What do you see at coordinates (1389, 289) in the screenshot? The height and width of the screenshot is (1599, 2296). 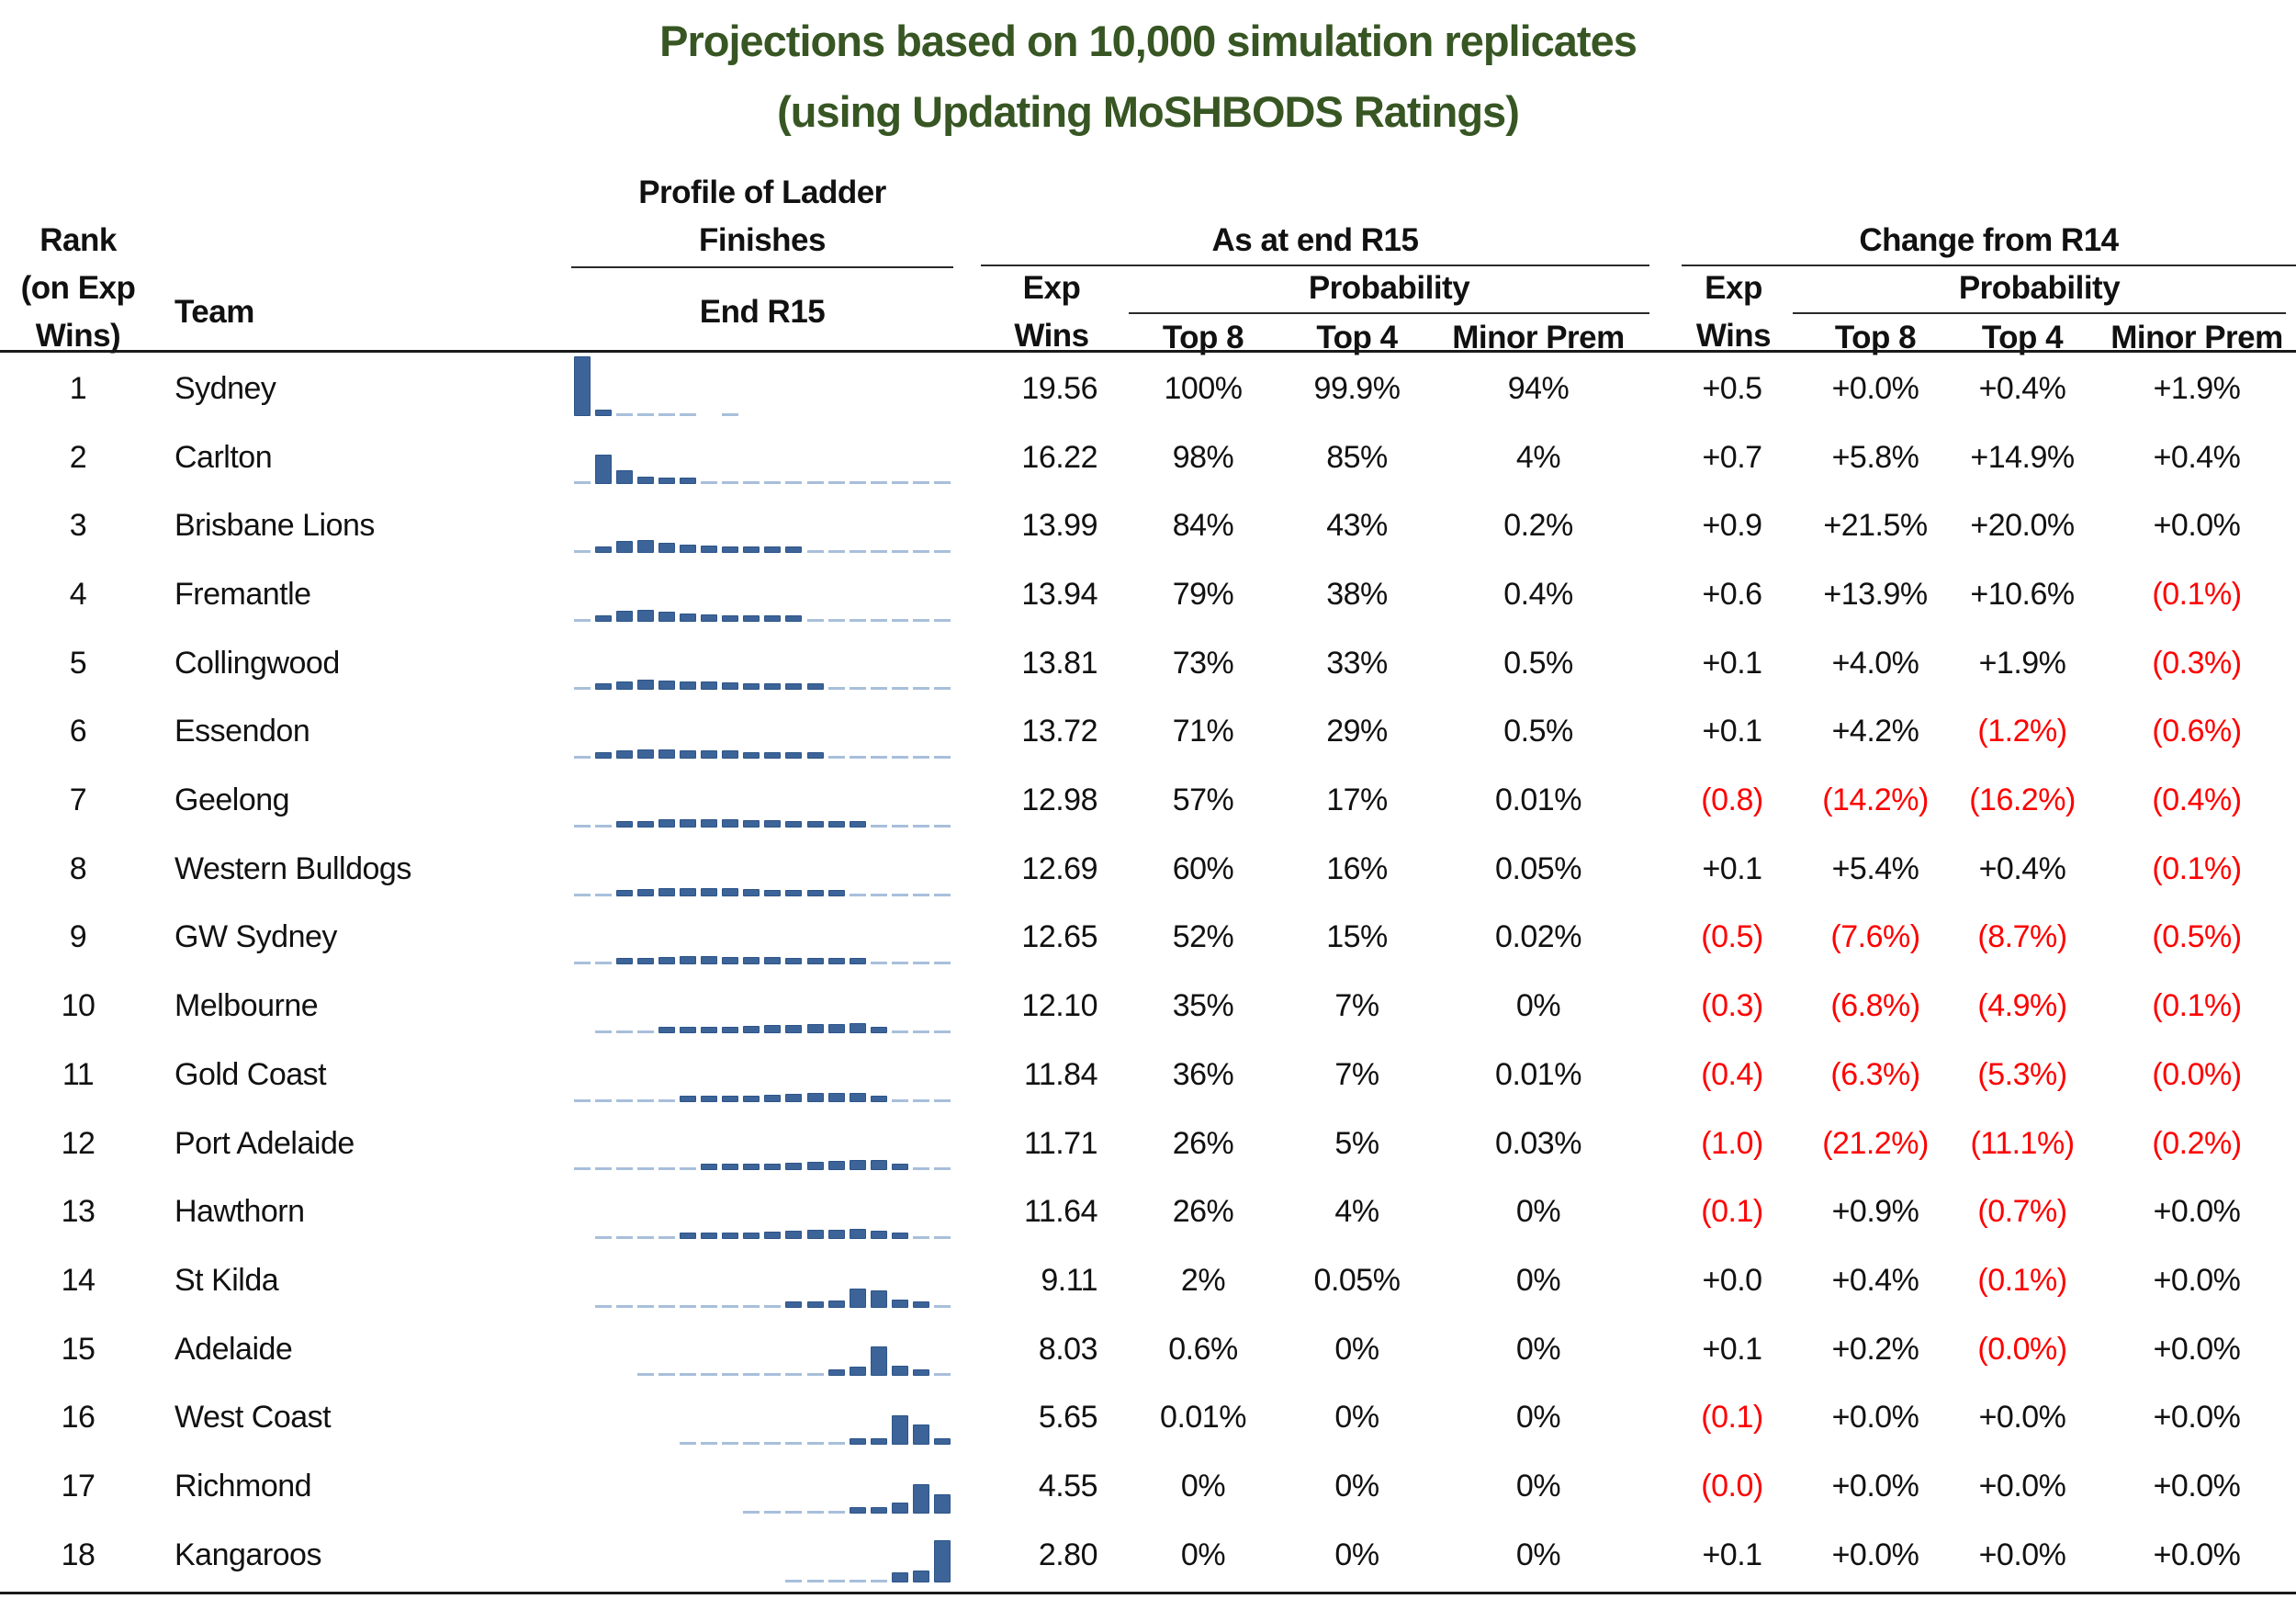 I see `group-header-probability-asat: Probability` at bounding box center [1389, 289].